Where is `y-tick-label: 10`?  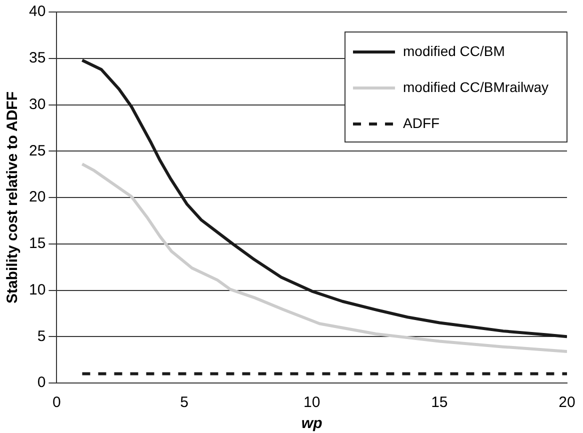
y-tick-label: 10 is located at coordinates (37, 289).